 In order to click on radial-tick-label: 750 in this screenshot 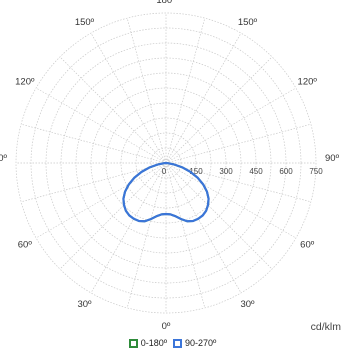, I will do `click(316, 171)`.